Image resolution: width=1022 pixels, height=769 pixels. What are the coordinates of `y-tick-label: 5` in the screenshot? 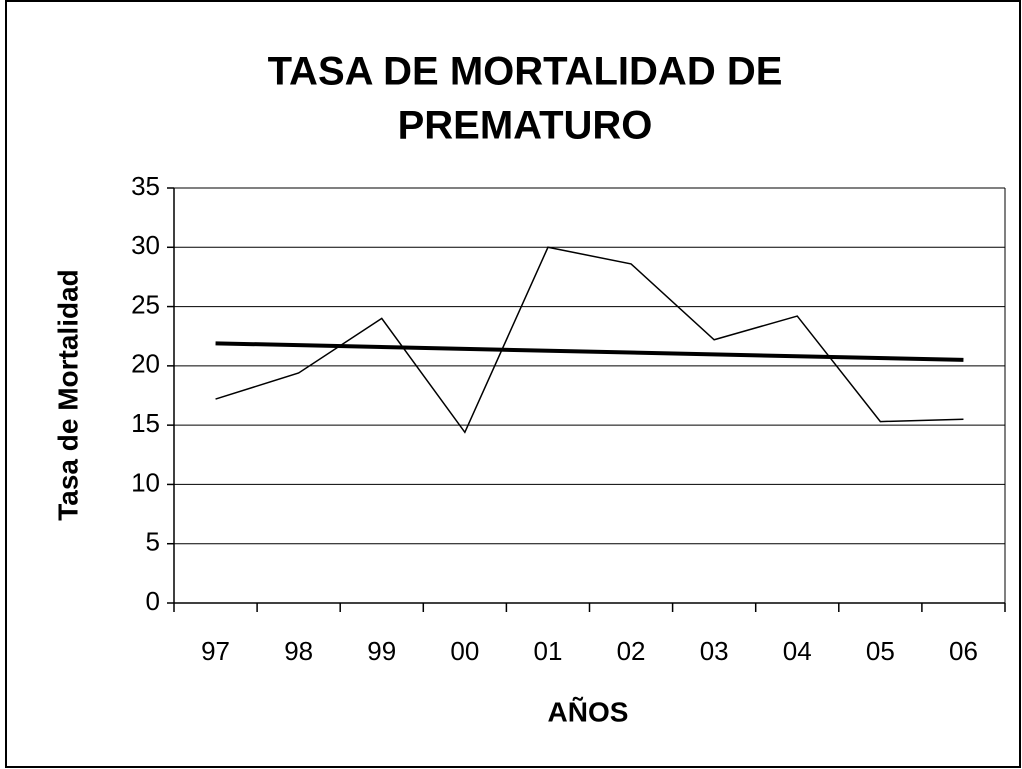 It's located at (153, 542).